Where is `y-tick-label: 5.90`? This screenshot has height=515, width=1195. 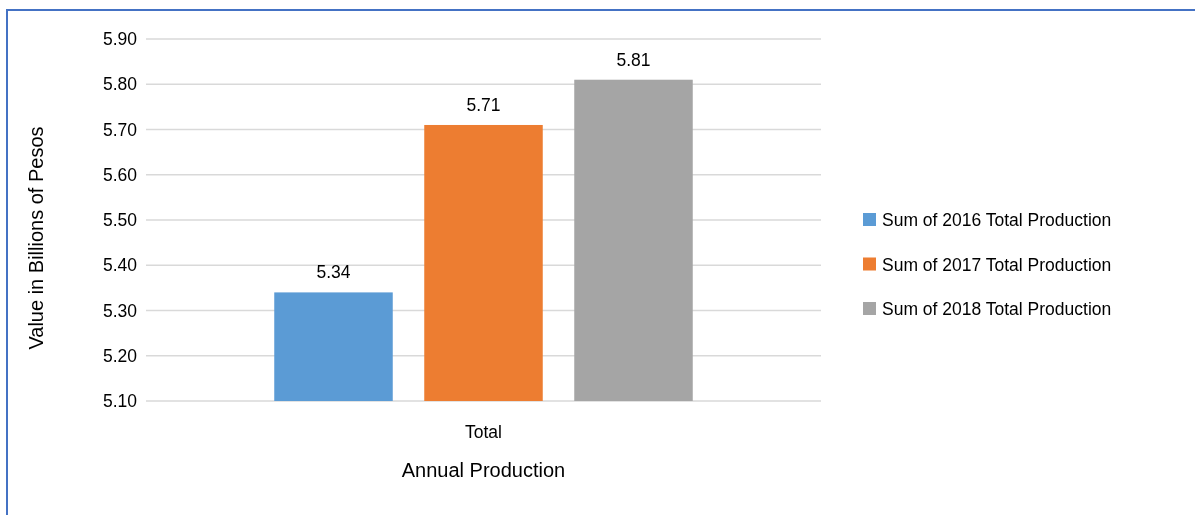
y-tick-label: 5.90 is located at coordinates (120, 39).